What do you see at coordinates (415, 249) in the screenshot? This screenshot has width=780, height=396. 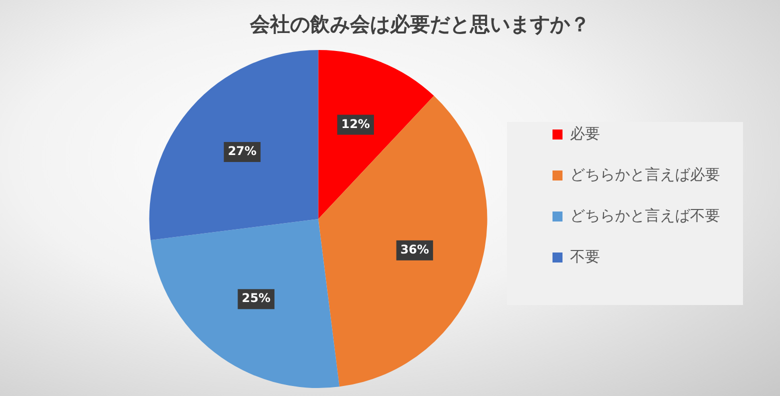 I see `data-label: 36%` at bounding box center [415, 249].